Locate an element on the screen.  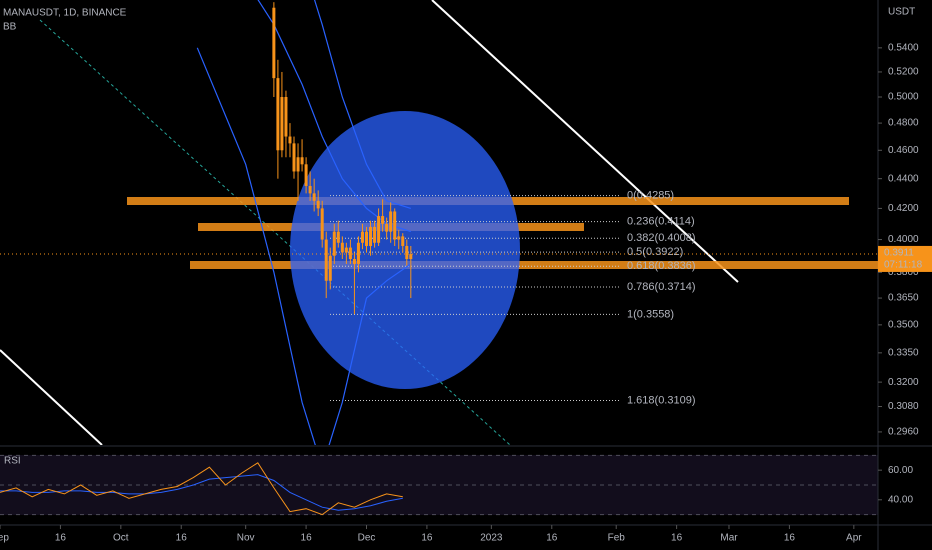
last-price-label: 0.3911 is located at coordinates (899, 253).